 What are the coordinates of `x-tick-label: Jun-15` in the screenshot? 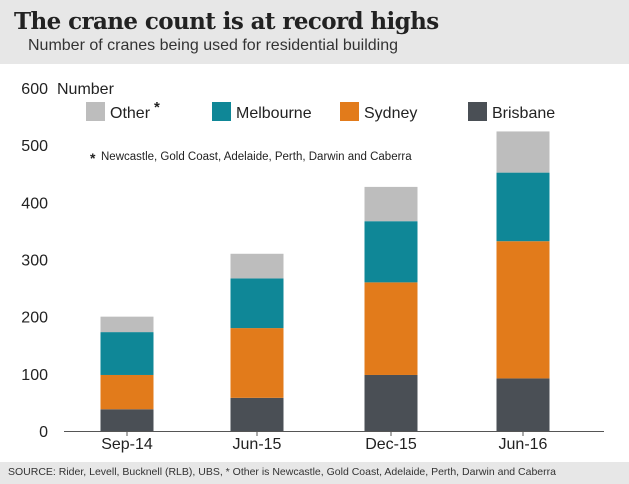 It's located at (257, 444).